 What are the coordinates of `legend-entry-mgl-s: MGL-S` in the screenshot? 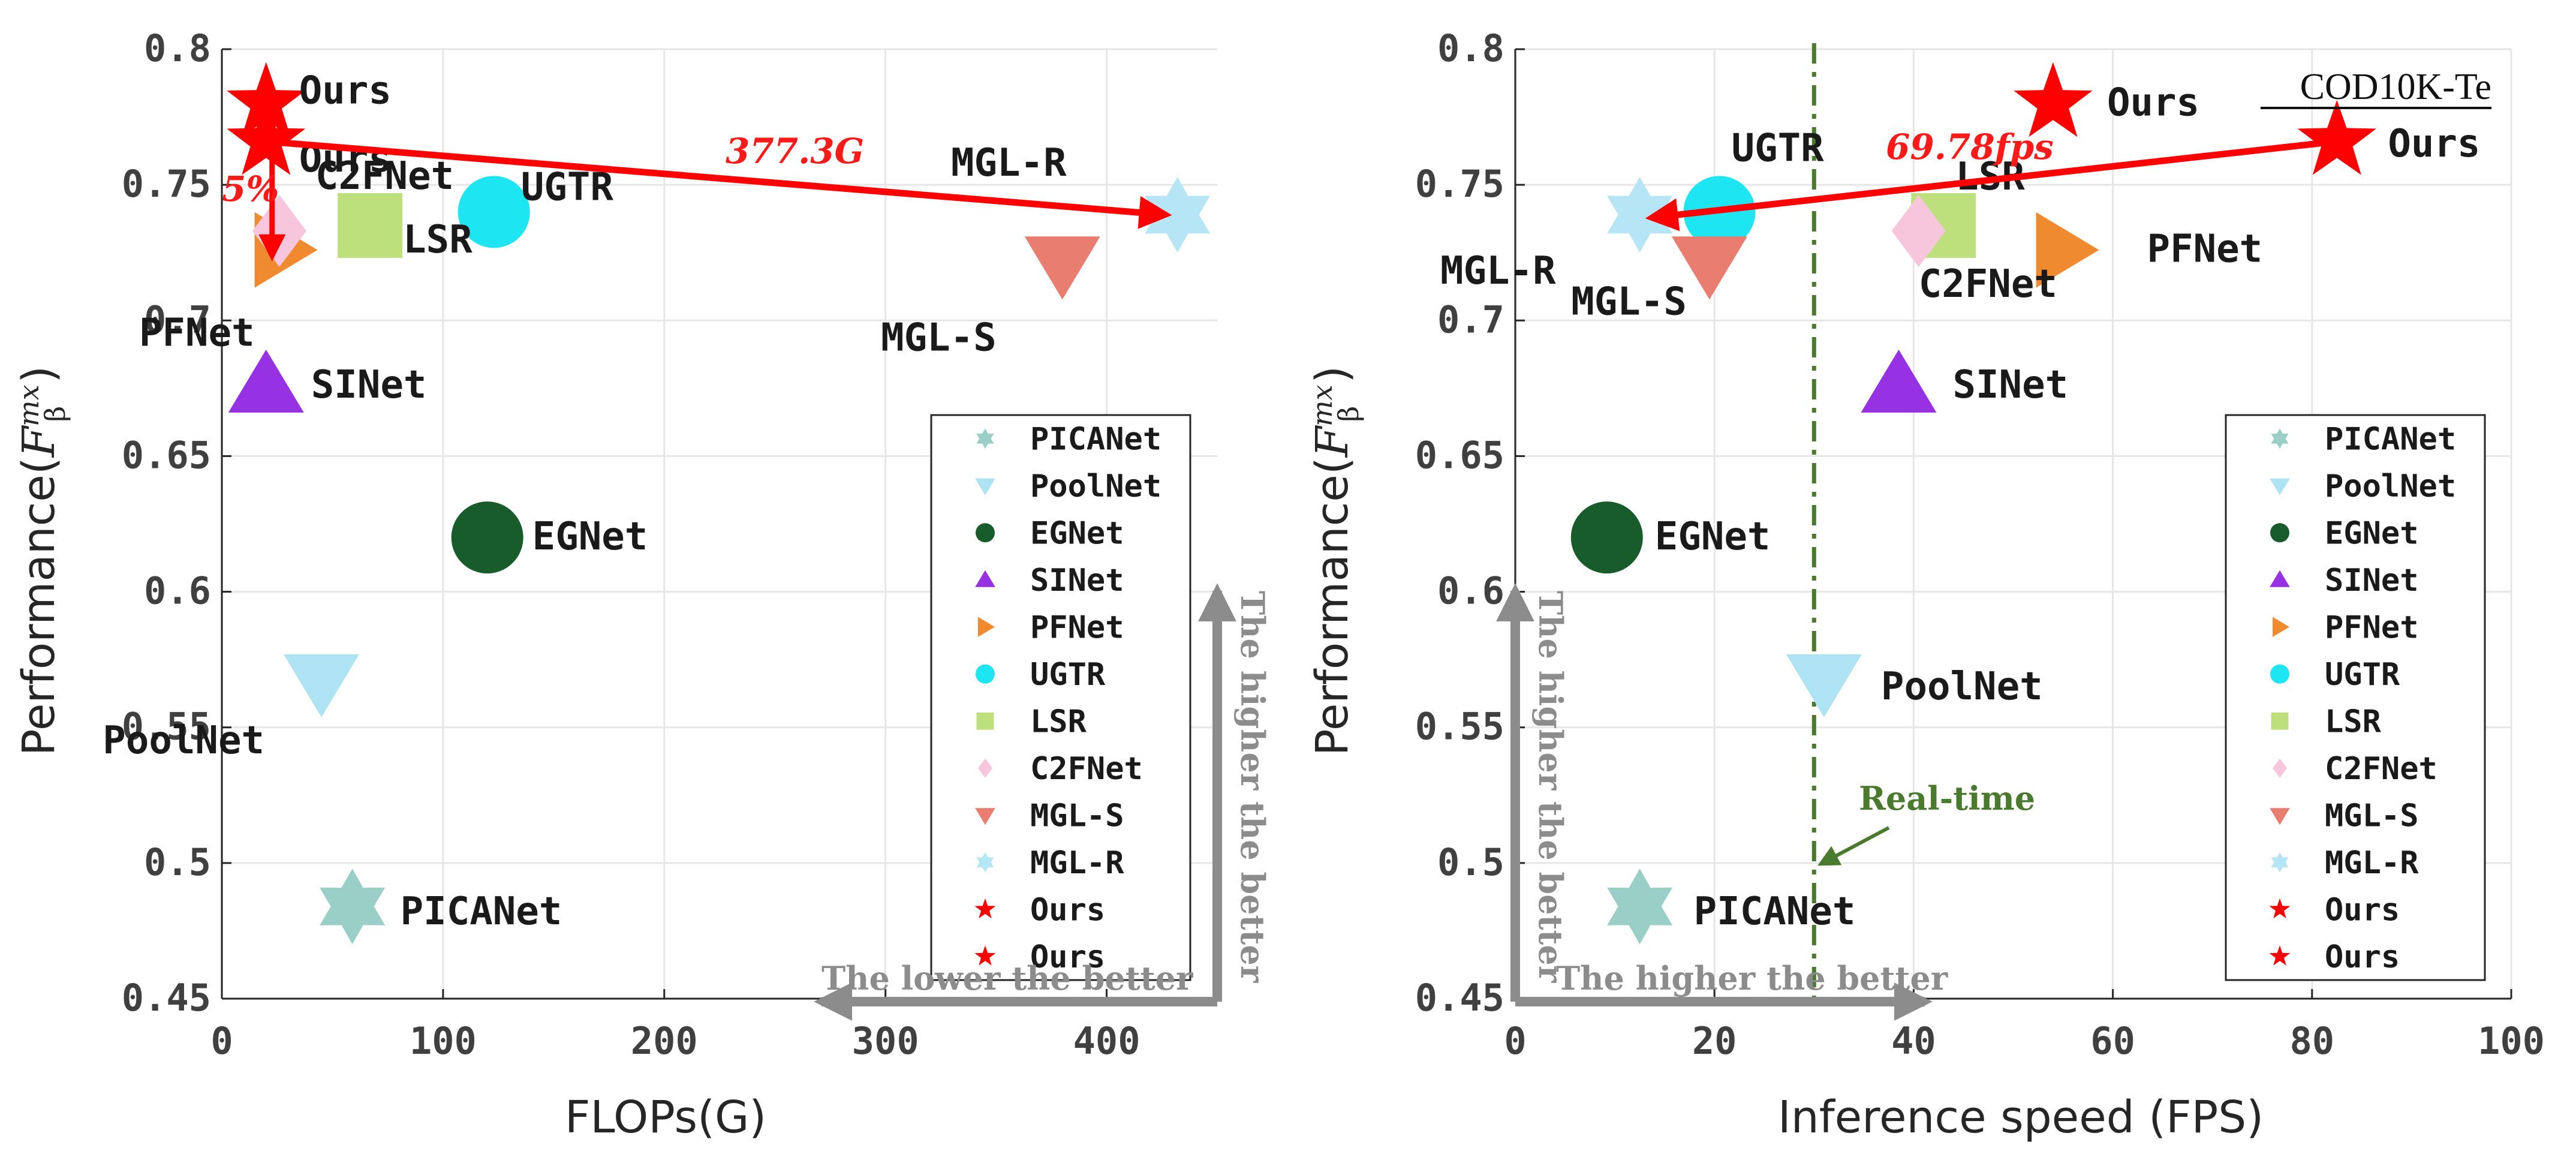 It's located at (1077, 816).